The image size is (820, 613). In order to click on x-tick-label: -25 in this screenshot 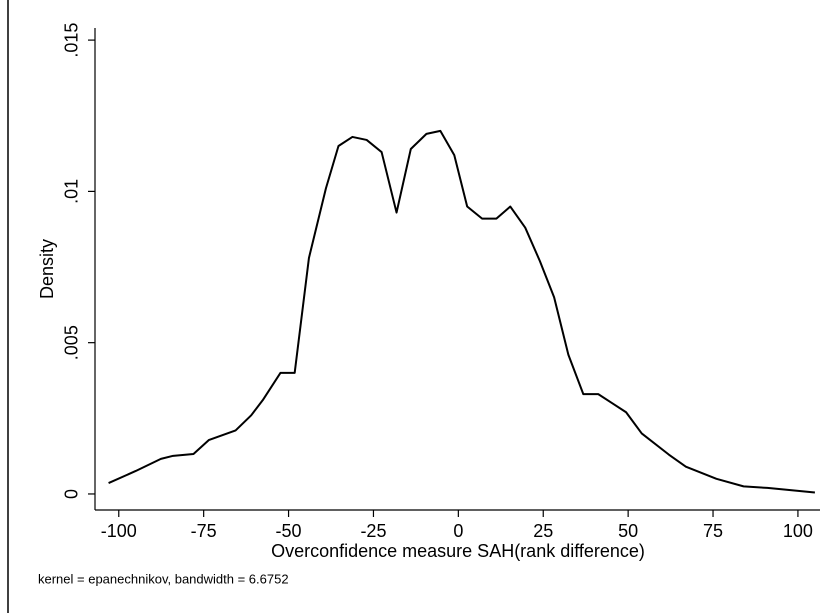, I will do `click(373, 531)`.